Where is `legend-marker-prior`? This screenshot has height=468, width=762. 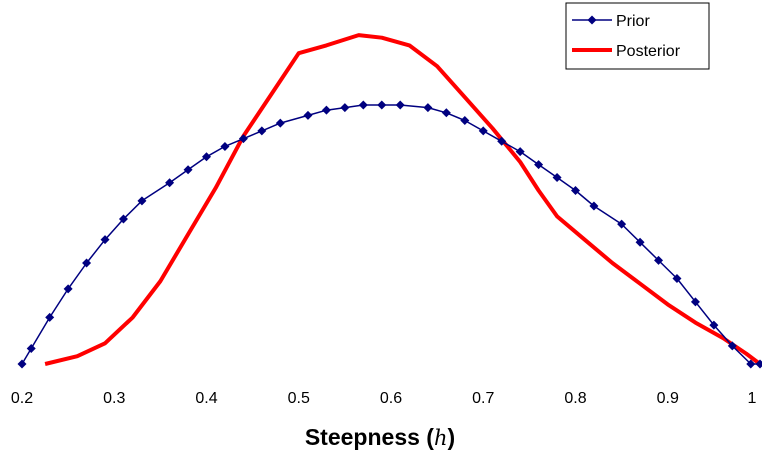 legend-marker-prior is located at coordinates (592, 20).